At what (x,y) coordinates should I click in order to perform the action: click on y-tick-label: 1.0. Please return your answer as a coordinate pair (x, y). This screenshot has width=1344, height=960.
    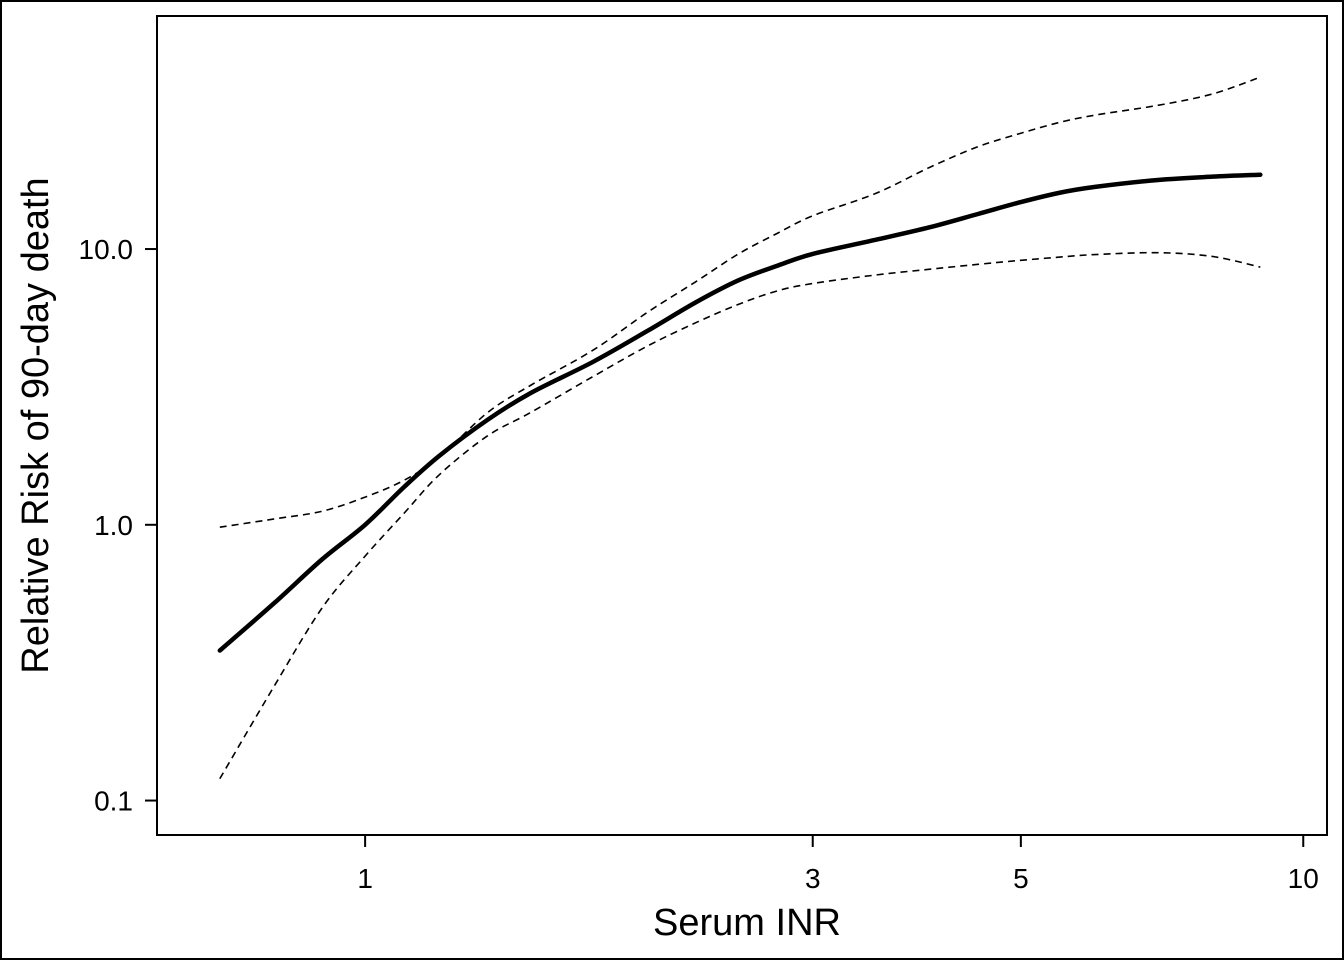
    Looking at the image, I should click on (113, 525).